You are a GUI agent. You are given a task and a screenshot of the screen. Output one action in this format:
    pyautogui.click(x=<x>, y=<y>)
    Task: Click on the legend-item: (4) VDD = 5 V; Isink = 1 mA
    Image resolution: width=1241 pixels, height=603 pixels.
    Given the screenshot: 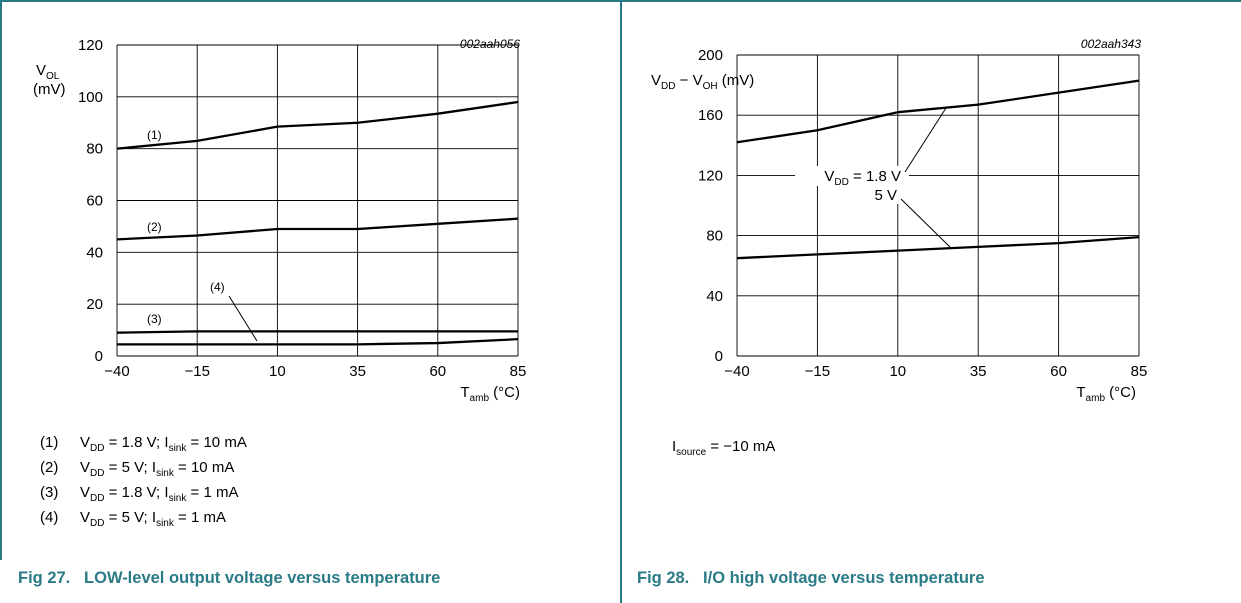 What is the action you would take?
    pyautogui.click(x=133, y=519)
    